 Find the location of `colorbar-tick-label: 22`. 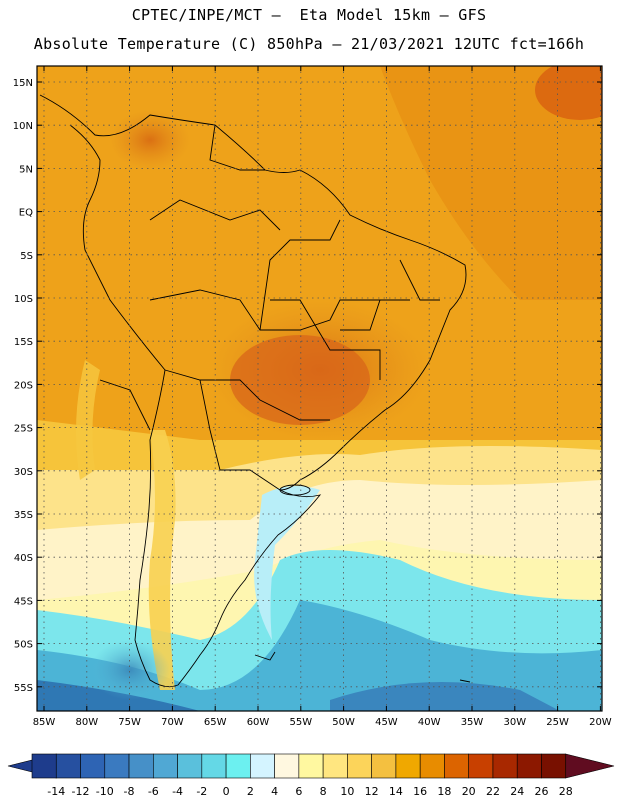

colorbar-tick-label: 22 is located at coordinates (493, 791).